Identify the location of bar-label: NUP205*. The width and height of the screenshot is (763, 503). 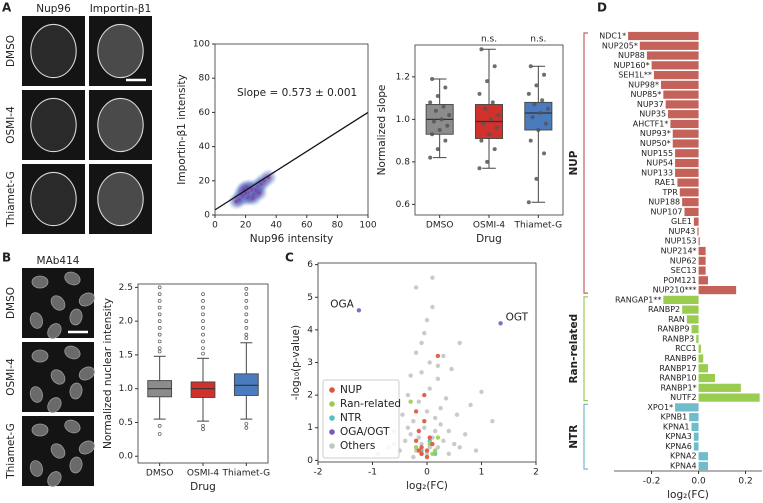
(620, 45).